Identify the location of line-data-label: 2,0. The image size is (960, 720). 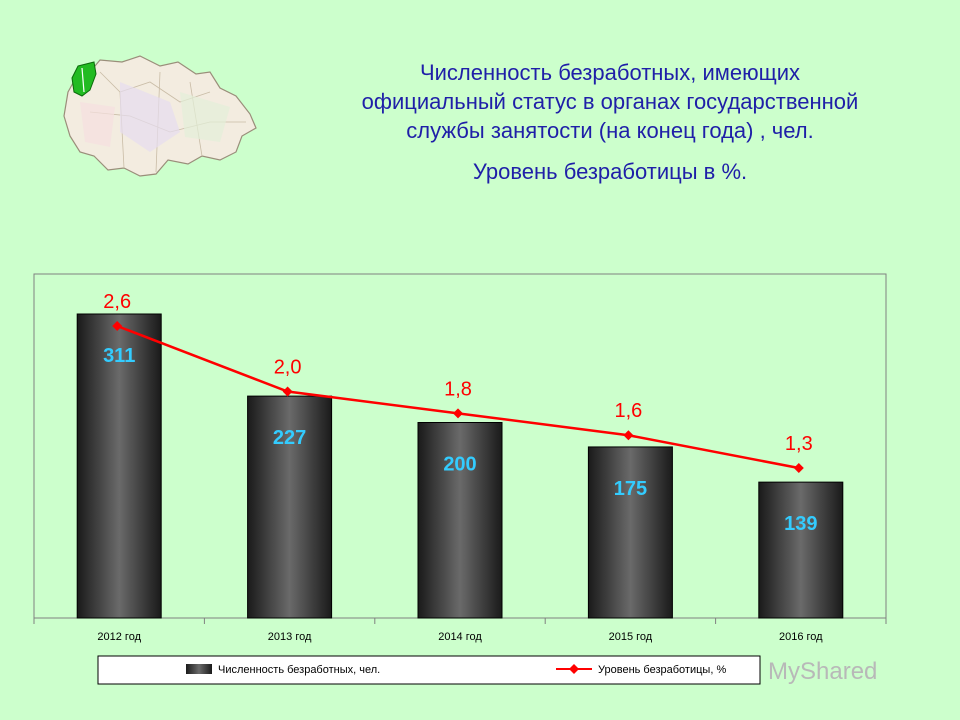
(288, 368).